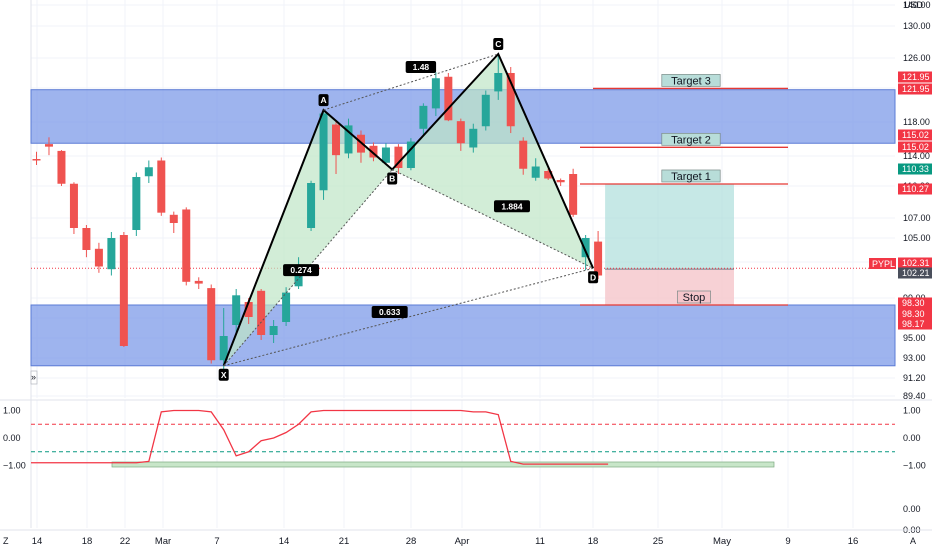 Image resolution: width=932 pixels, height=550 pixels. What do you see at coordinates (917, 238) in the screenshot?
I see `price-tick: 105.00` at bounding box center [917, 238].